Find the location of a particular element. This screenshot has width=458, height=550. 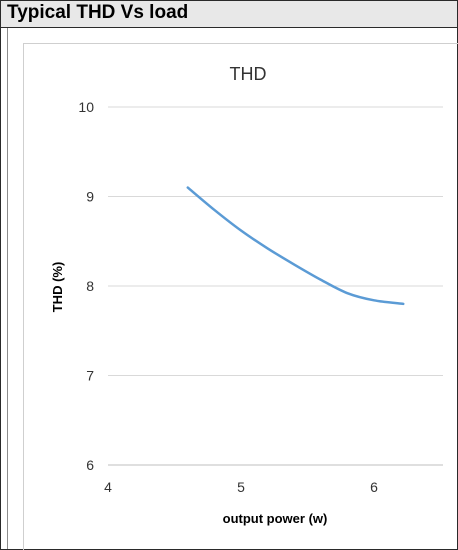

panel-divider is located at coordinates (7, 288).